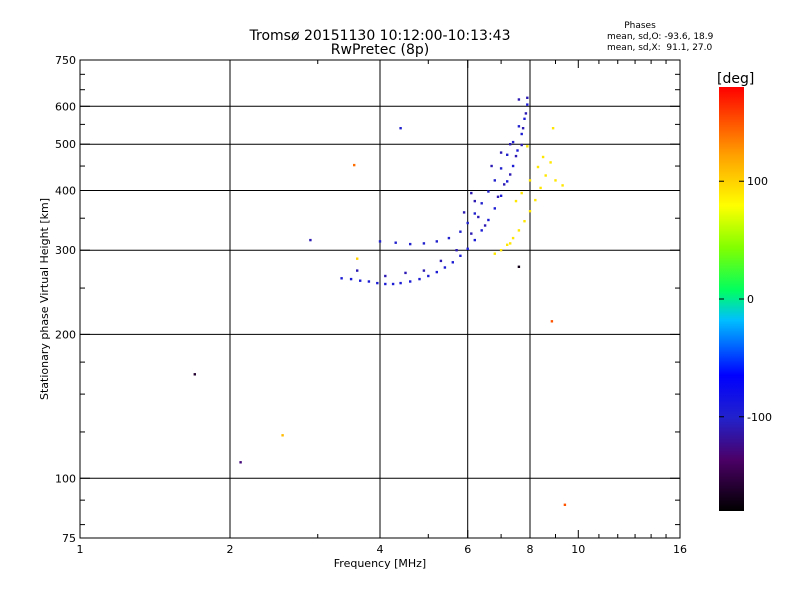  Describe the element at coordinates (467, 549) in the screenshot. I see `x-tick-label: 6` at that location.